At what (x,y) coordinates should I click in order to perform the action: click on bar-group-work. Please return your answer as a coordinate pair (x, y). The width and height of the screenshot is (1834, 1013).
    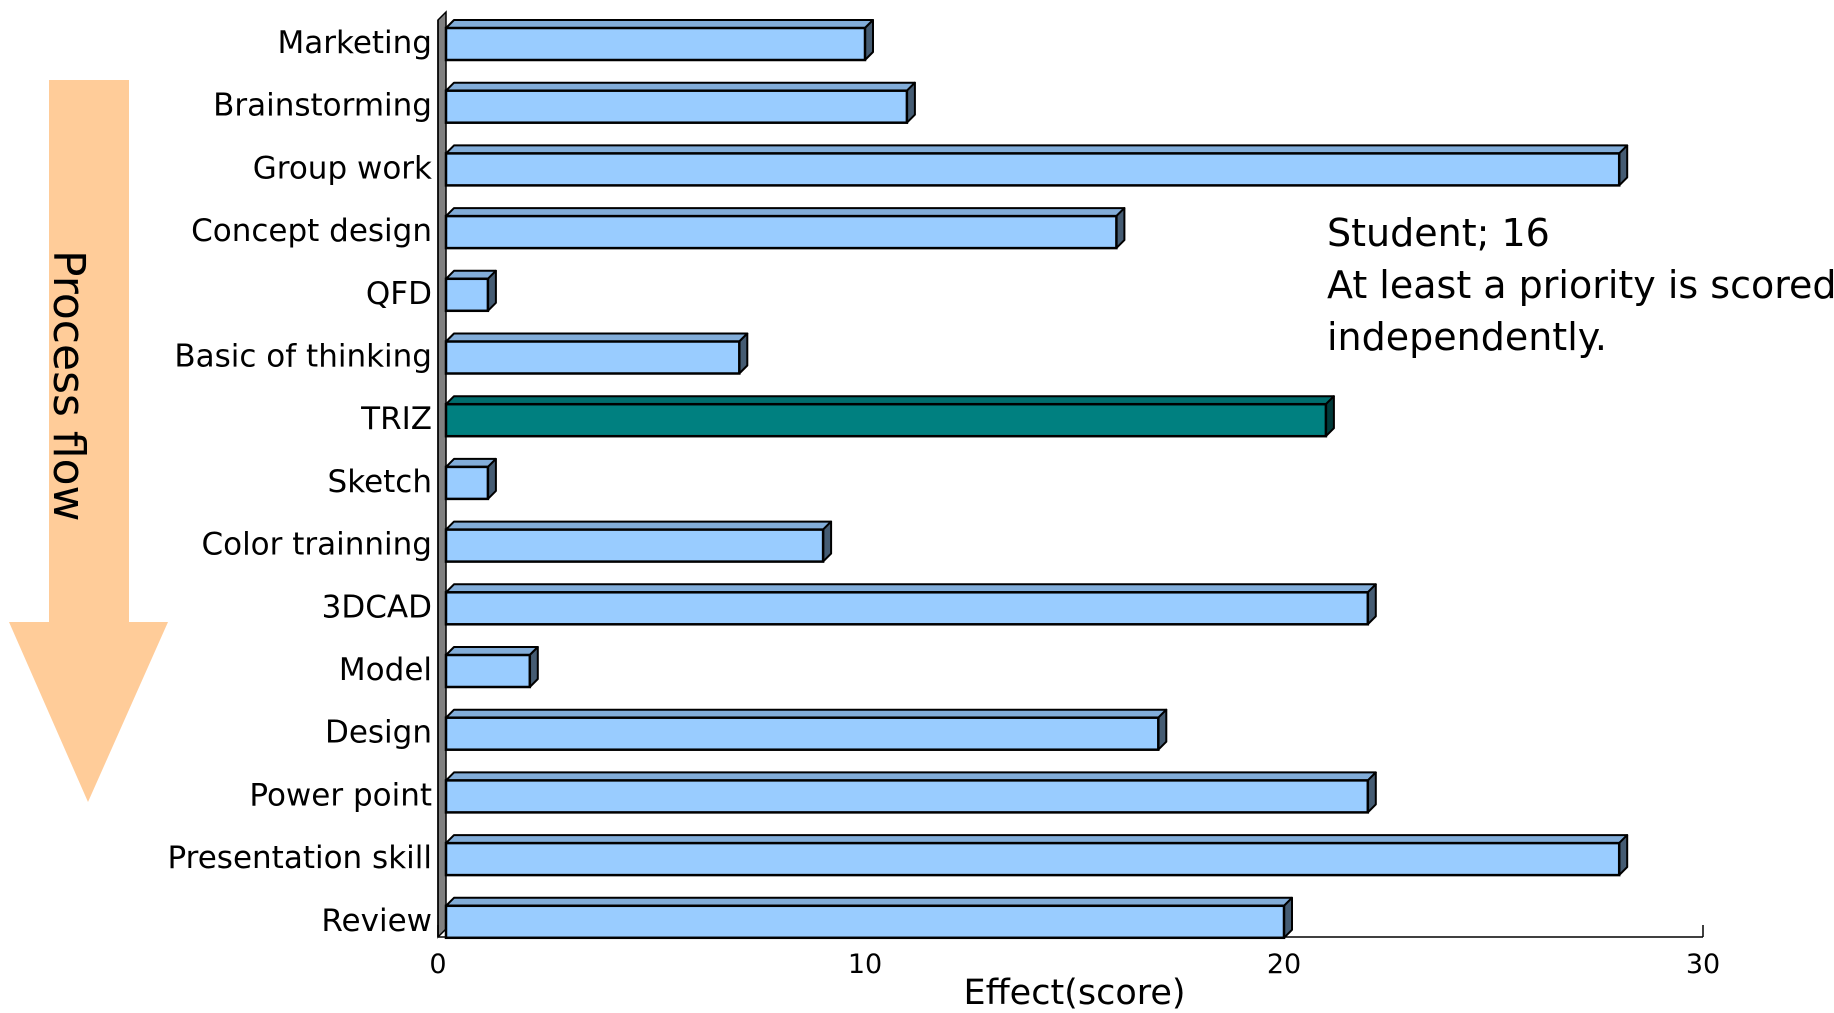
    Looking at the image, I should click on (1036, 165).